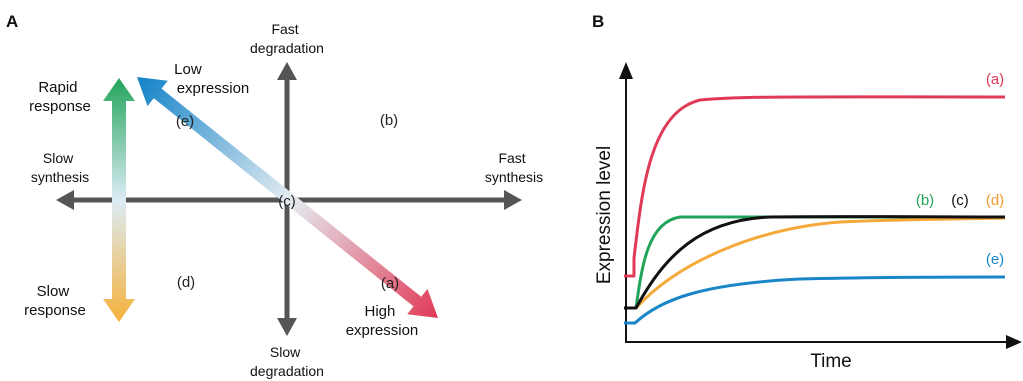 The width and height of the screenshot is (1023, 381). I want to click on curve-b, so click(815, 262).